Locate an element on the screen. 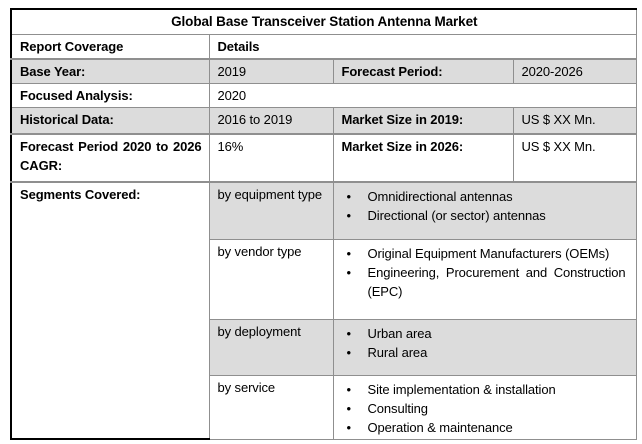  focused-analysis-row: Focused Analysis: 2020 is located at coordinates (323, 95).